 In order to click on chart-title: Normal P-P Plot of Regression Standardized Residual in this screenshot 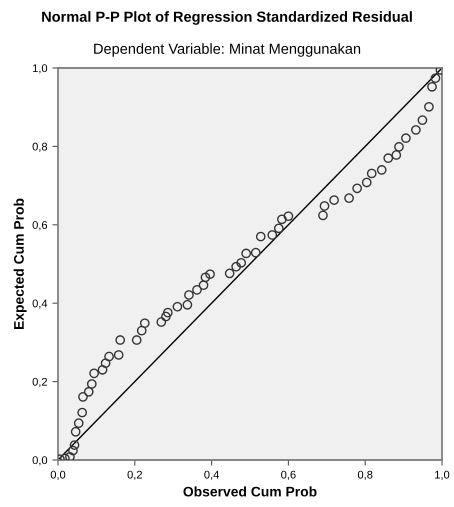, I will do `click(227, 18)`.